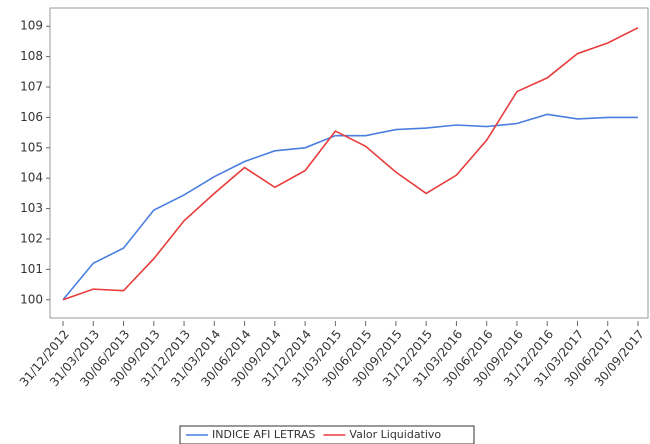 The width and height of the screenshot is (650, 444). Describe the element at coordinates (31, 238) in the screenshot. I see `y-tick-label: 102` at that location.